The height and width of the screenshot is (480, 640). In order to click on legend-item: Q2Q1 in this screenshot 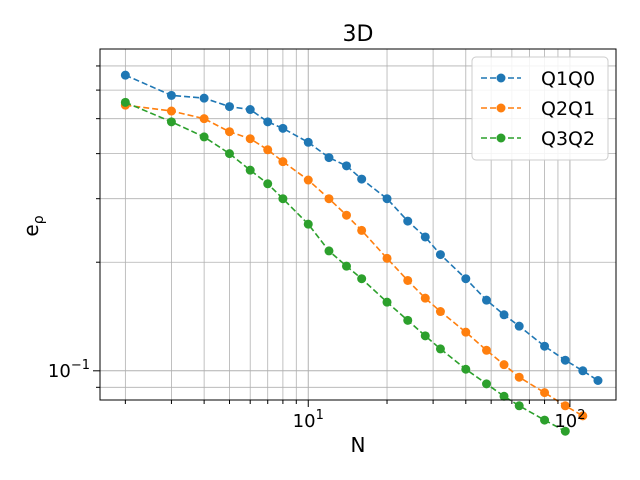, I will do `click(538, 109)`.